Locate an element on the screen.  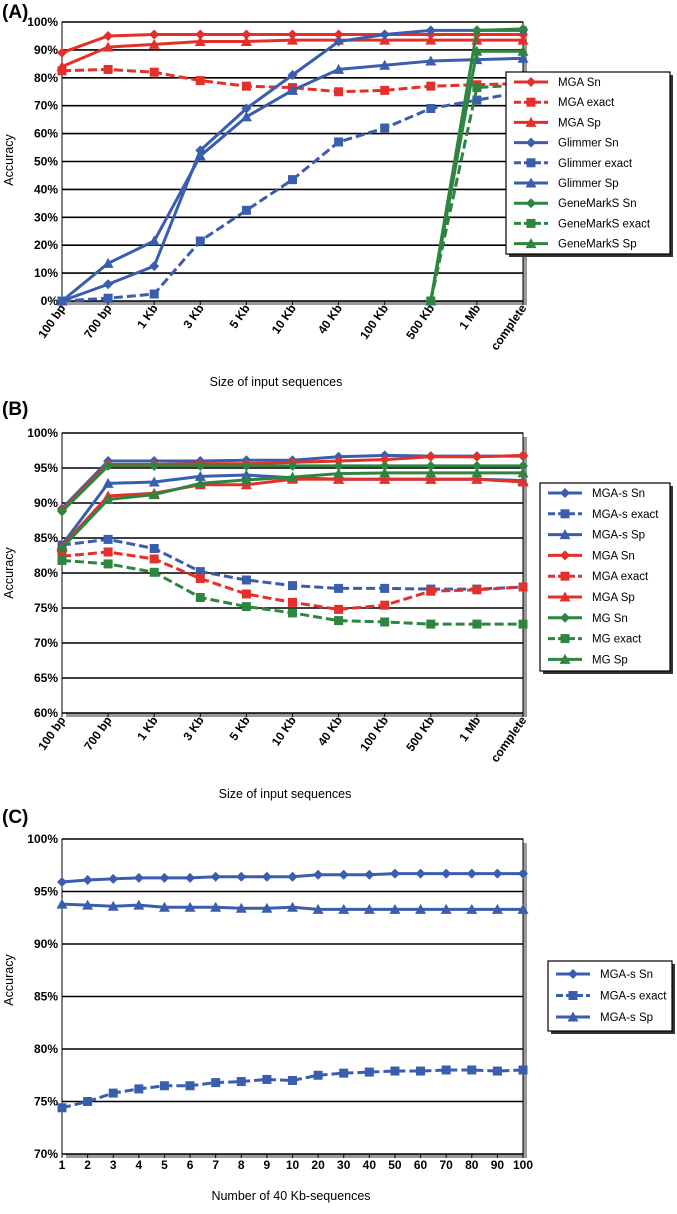
chart-c-xtick-label: 5 is located at coordinates (164, 1165).